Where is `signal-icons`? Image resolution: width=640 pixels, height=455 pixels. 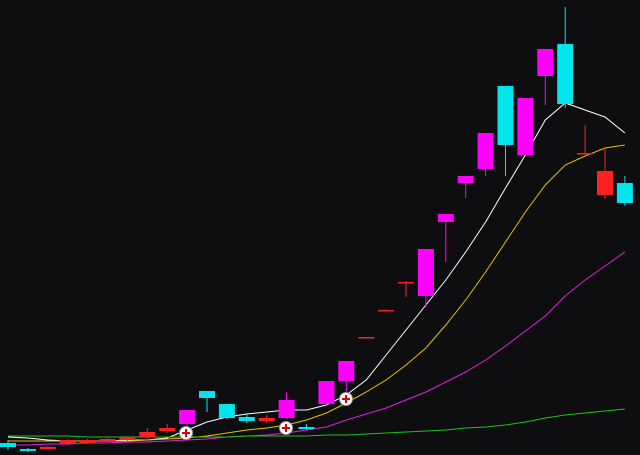 signal-icons is located at coordinates (266, 416).